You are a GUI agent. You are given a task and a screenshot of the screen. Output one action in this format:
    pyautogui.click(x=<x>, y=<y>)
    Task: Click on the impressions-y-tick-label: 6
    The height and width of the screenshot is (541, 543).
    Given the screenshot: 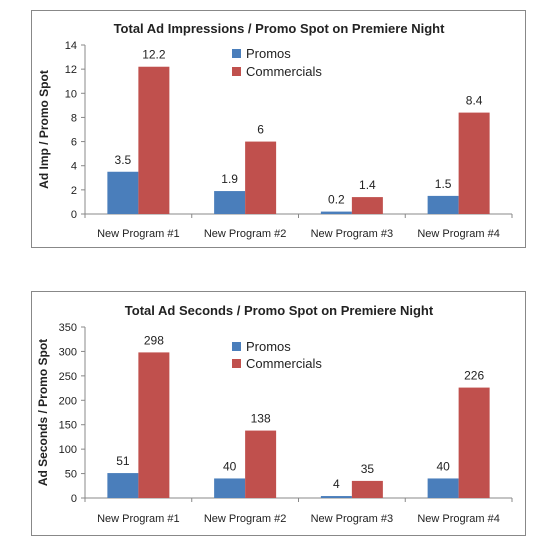 What is the action you would take?
    pyautogui.click(x=74, y=143)
    